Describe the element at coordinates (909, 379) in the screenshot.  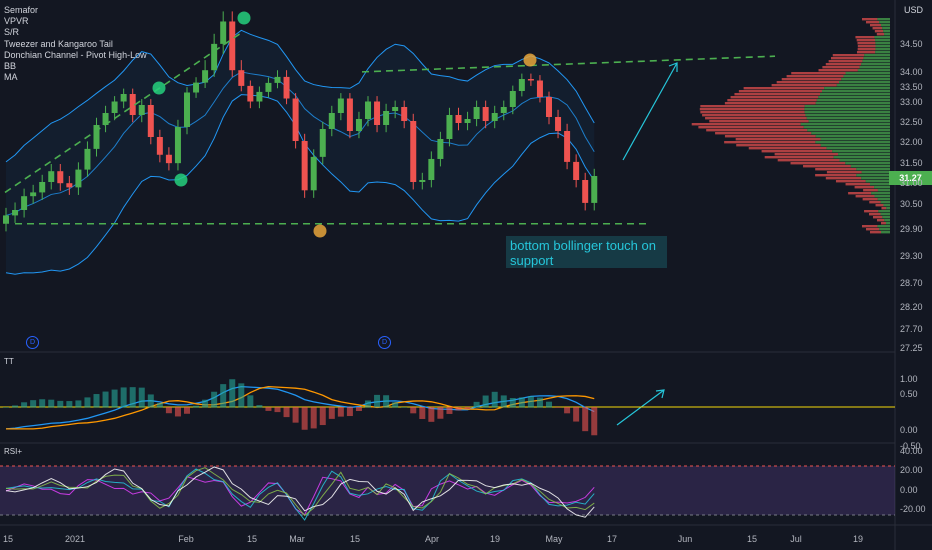
I see `tt-tick-label: 1.00` at that location.